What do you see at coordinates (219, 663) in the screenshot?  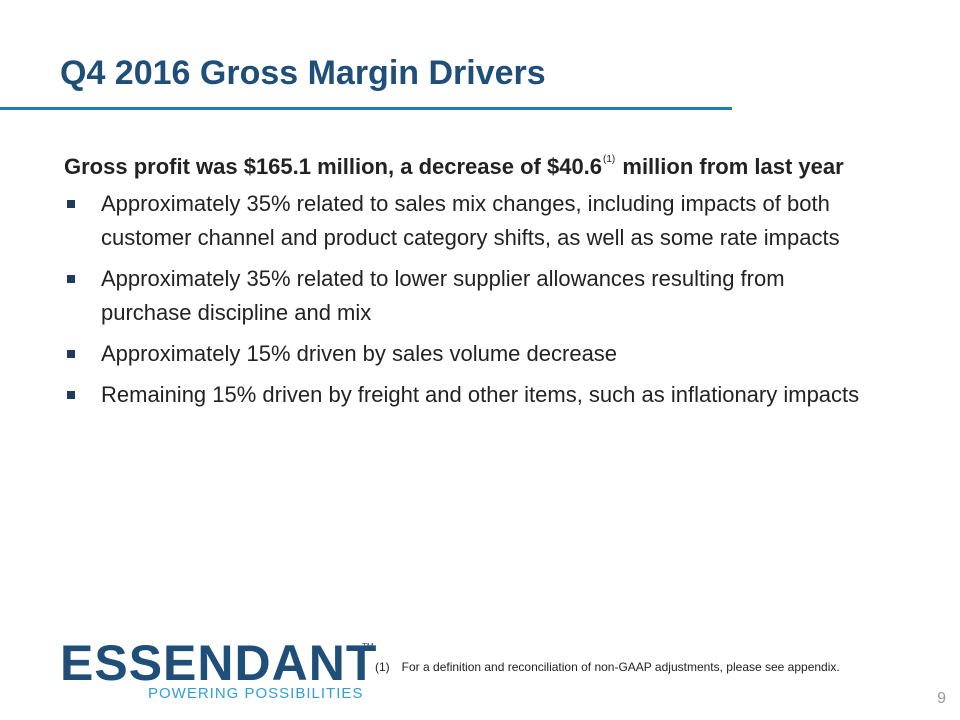 I see `logo-wordmark: ESSENDANT` at bounding box center [219, 663].